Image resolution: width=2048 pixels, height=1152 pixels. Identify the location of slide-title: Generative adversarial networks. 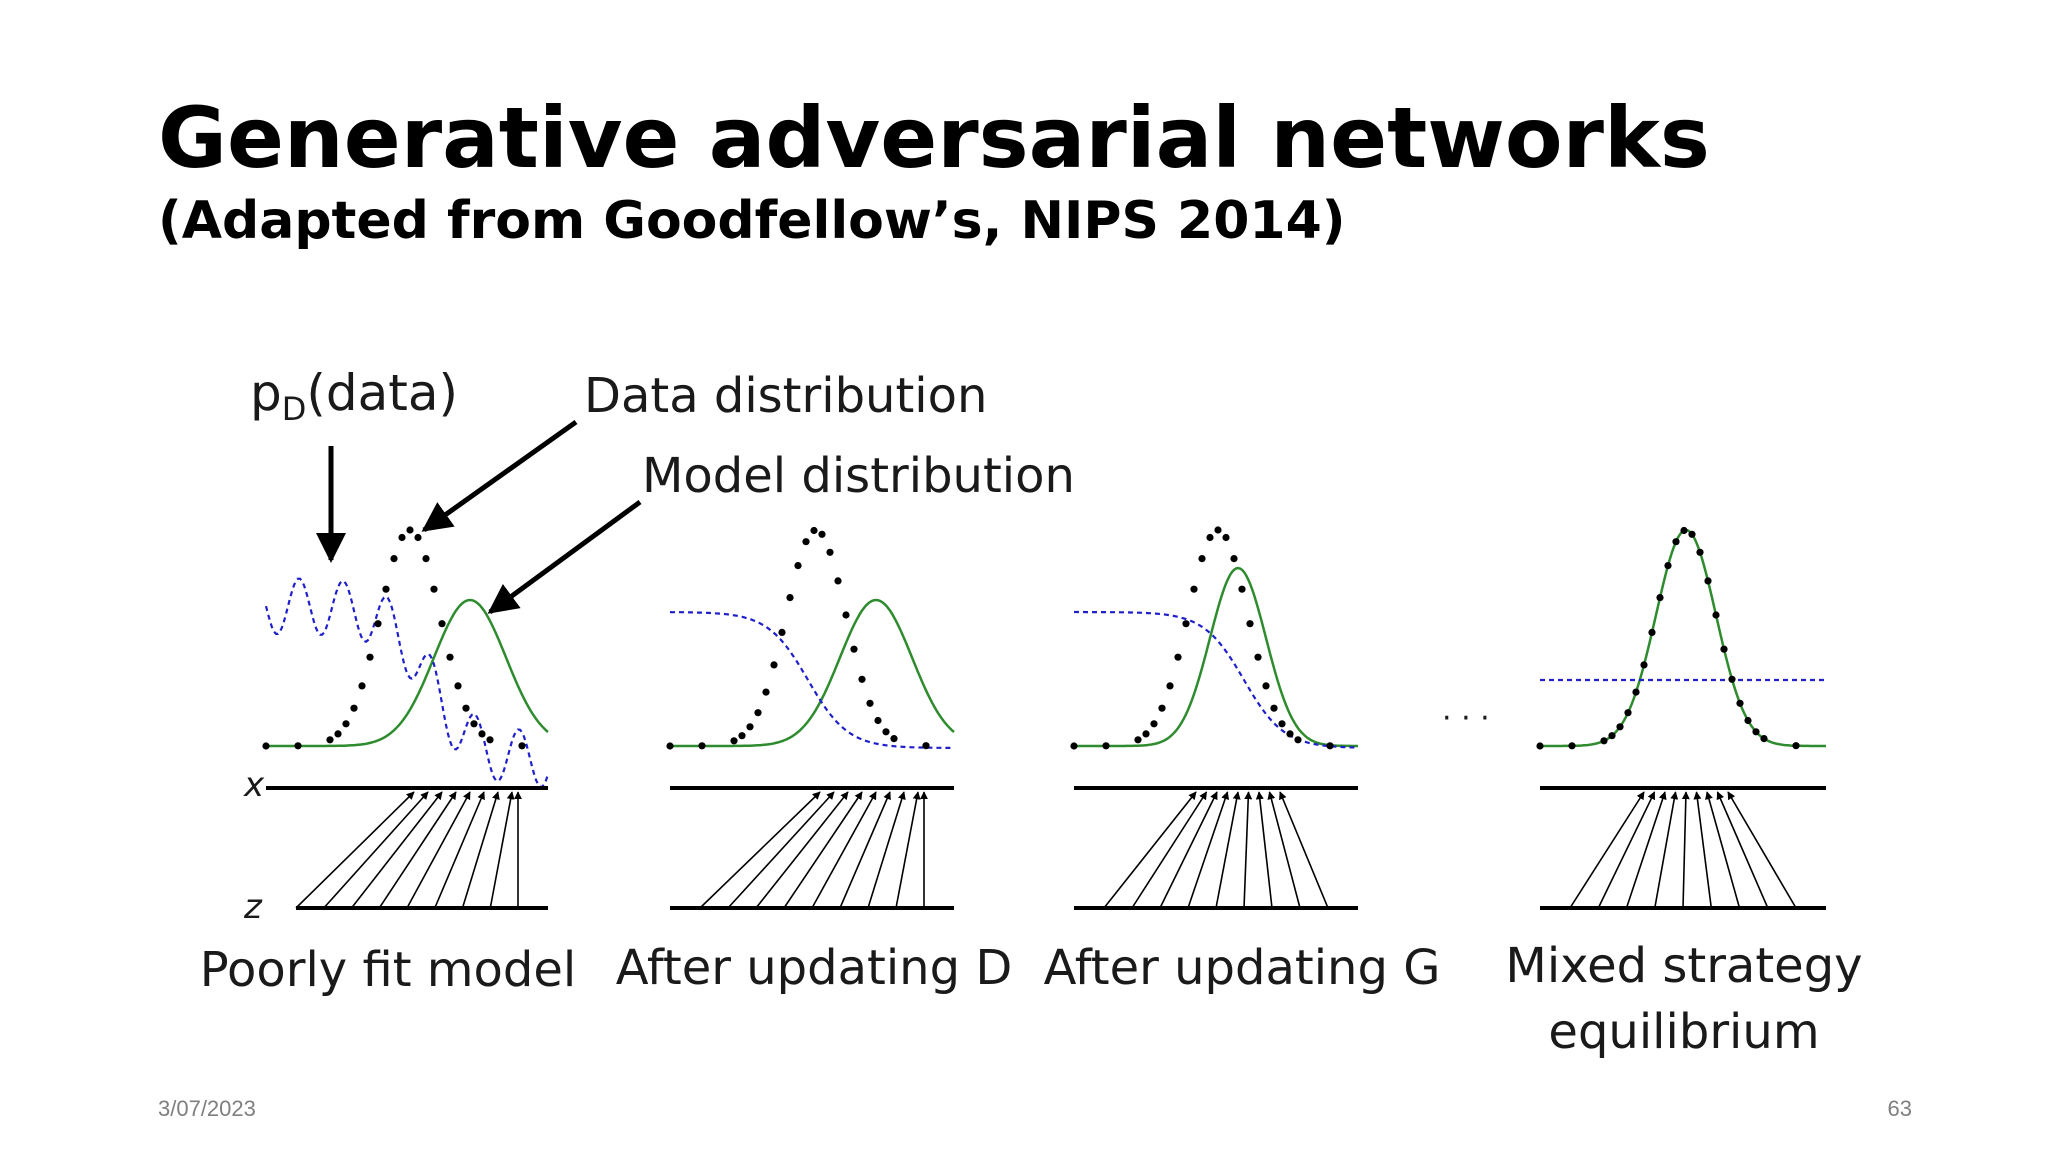
(934, 138).